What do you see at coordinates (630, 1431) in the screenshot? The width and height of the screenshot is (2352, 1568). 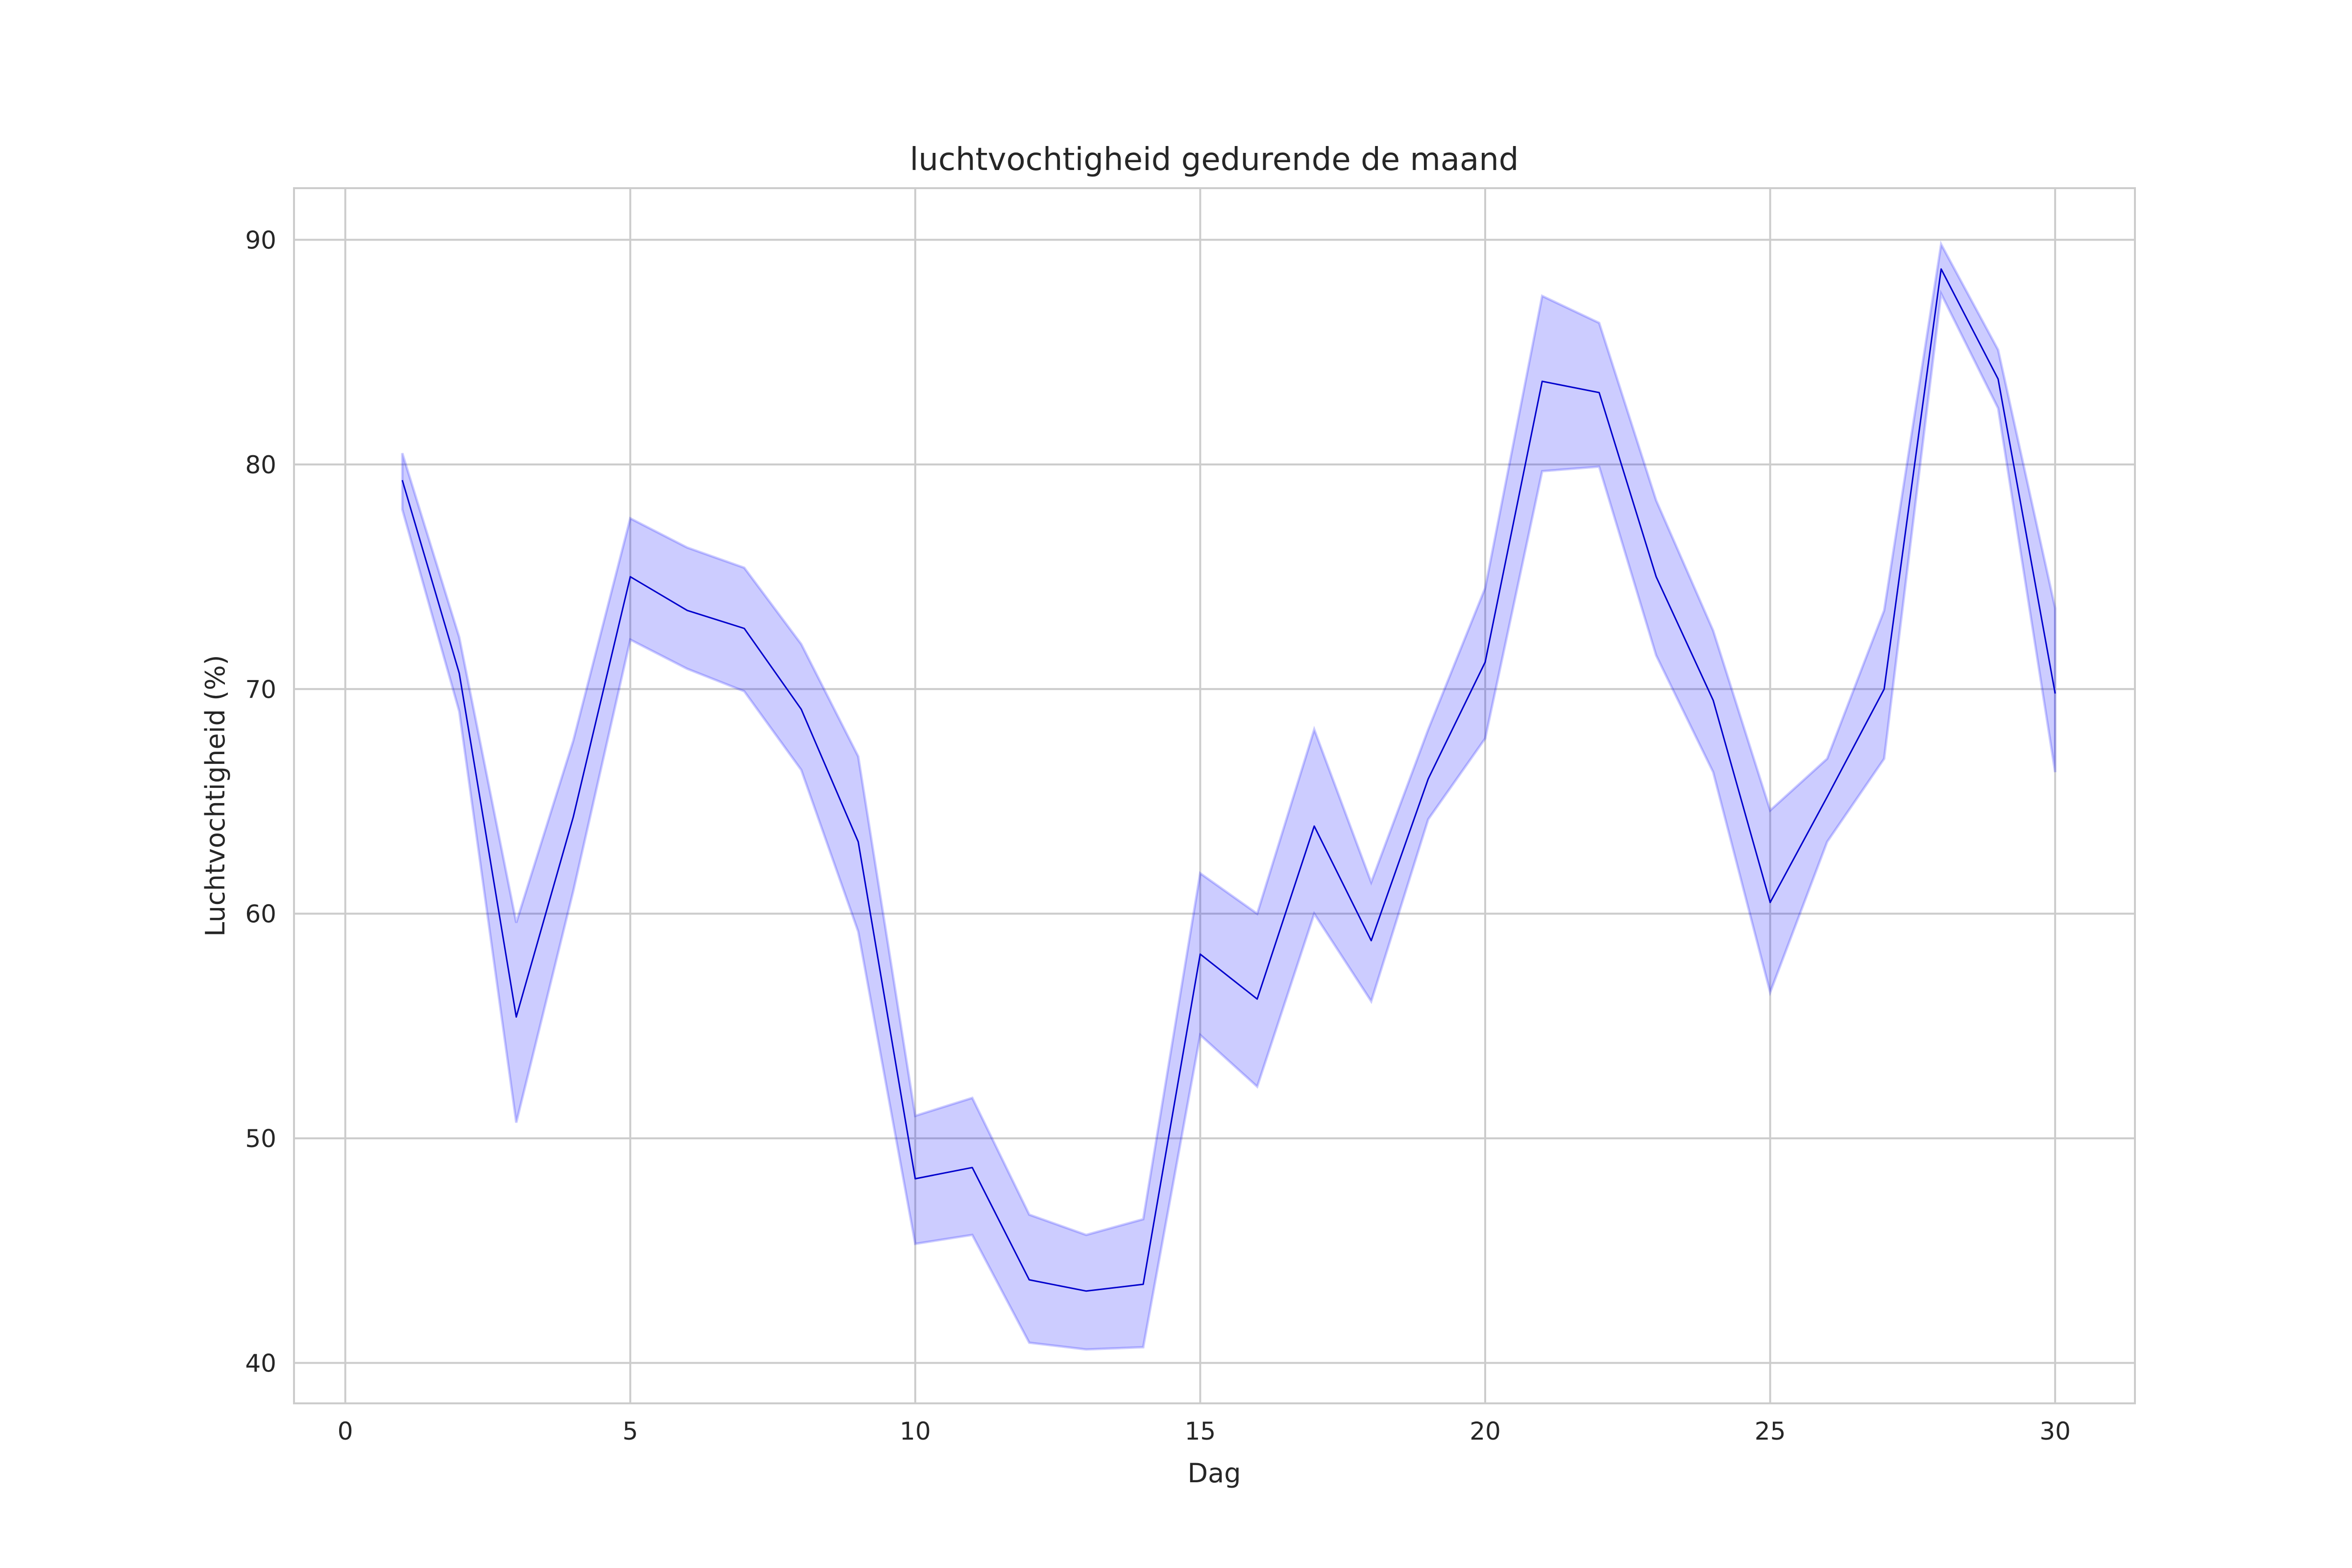 I see `x-tick-label: 5` at bounding box center [630, 1431].